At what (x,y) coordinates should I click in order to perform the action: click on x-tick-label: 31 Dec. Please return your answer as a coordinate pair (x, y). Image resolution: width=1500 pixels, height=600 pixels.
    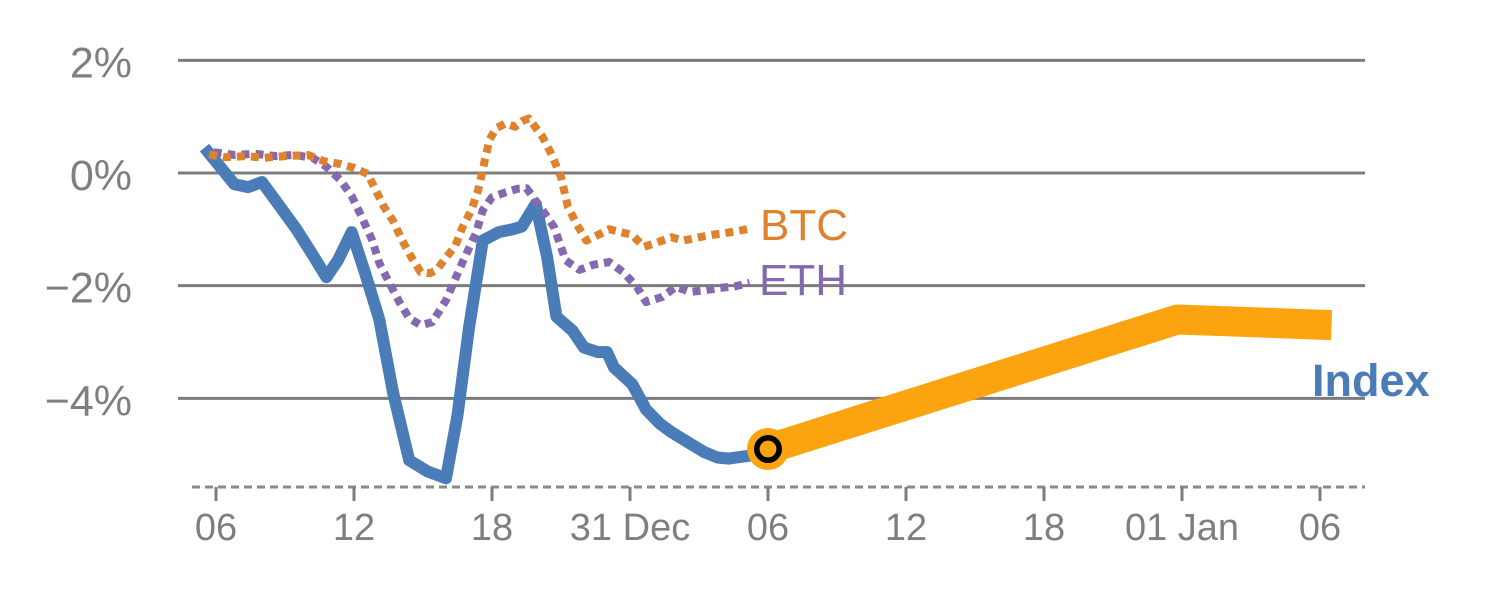
    Looking at the image, I should click on (630, 528).